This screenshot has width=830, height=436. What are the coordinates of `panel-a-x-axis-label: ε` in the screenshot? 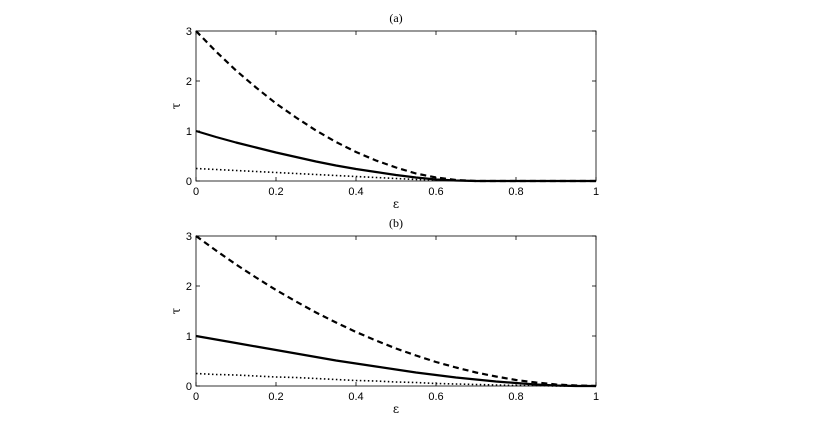 It's located at (396, 204).